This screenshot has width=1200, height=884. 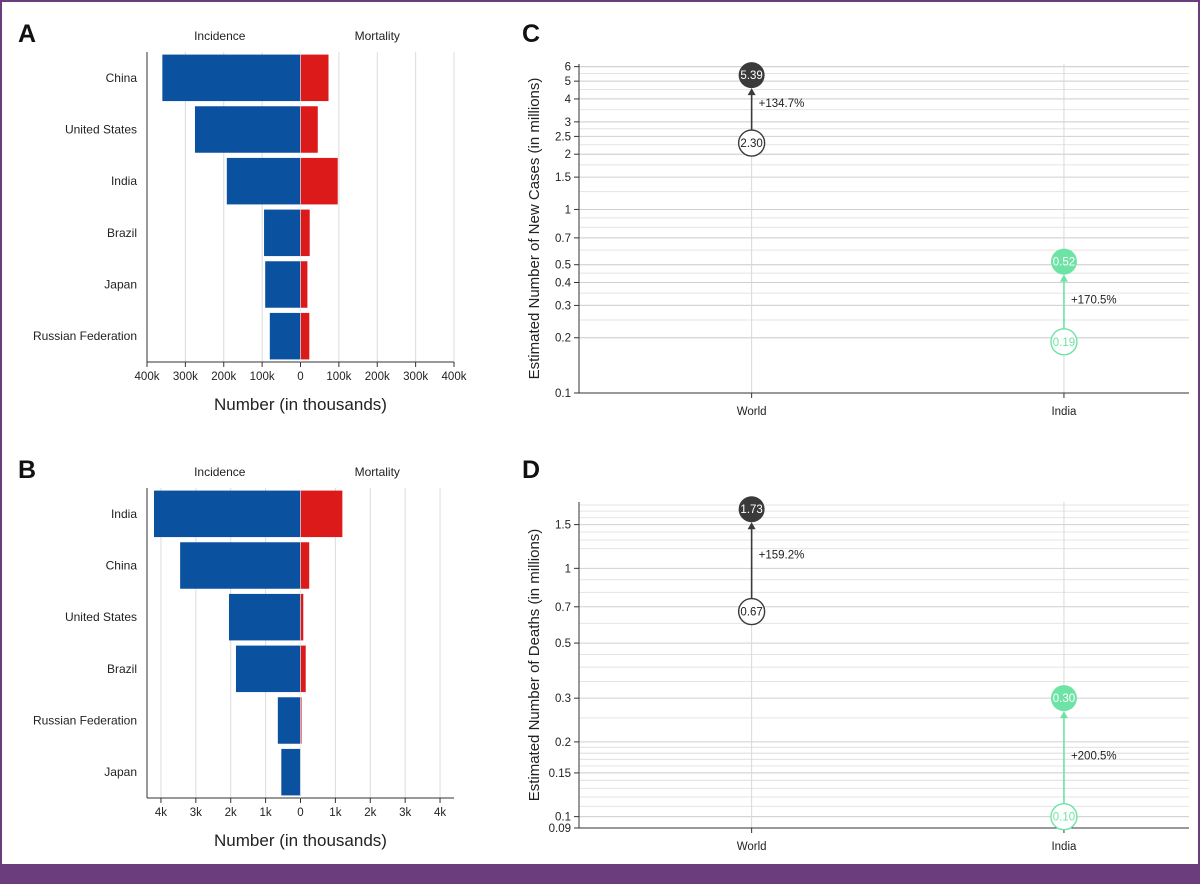 What do you see at coordinates (370, 813) in the screenshot?
I see `x-tick-label: 2k` at bounding box center [370, 813].